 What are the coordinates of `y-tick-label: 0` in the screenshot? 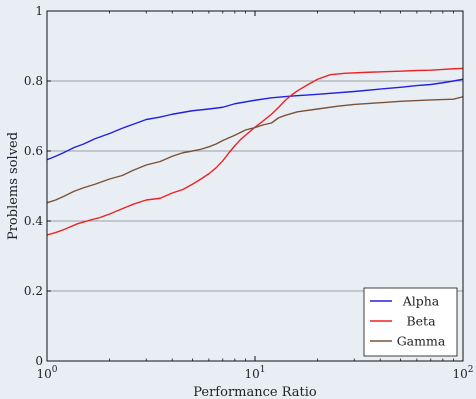 It's located at (39, 361).